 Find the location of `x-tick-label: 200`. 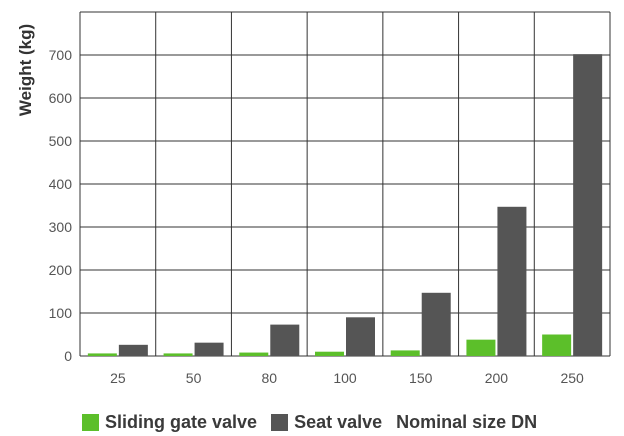

x-tick-label: 200 is located at coordinates (497, 378).